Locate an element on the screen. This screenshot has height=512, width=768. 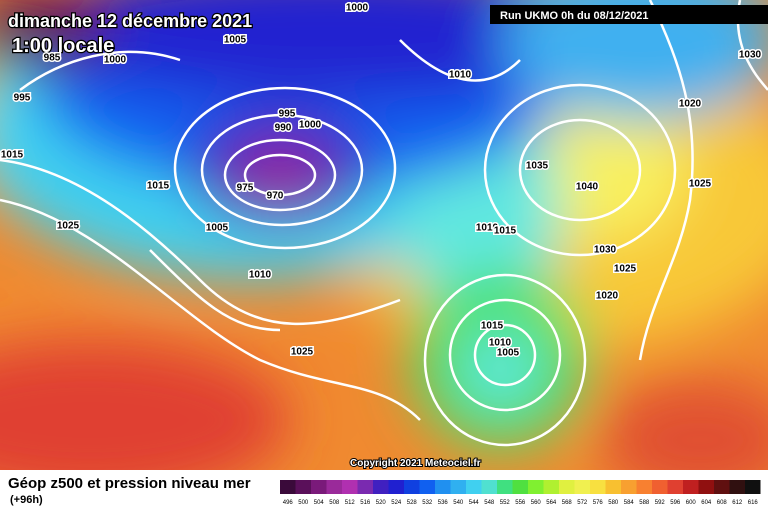
scale-label: 576 is located at coordinates (598, 503).